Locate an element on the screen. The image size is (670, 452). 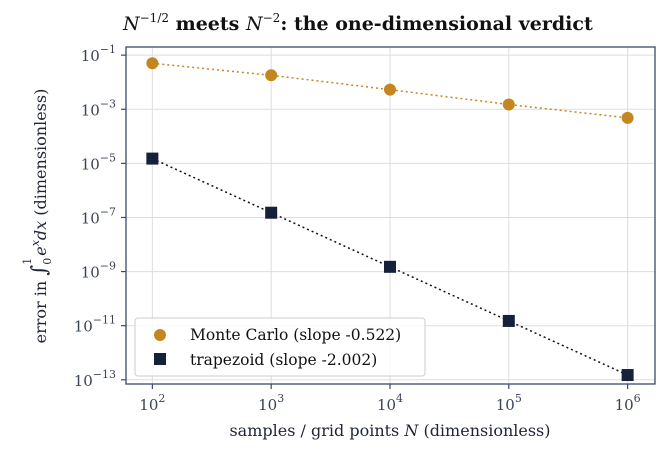
x-tick-label: 10⁶ is located at coordinates (628, 403).